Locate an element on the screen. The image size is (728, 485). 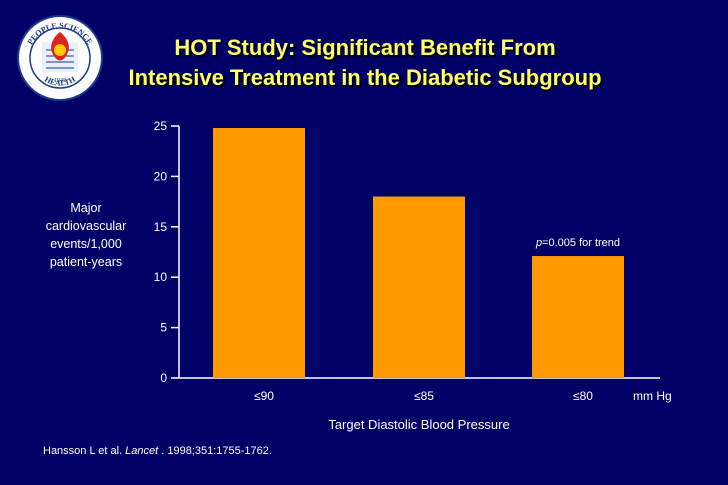
y-tick-label: 15 is located at coordinates (161, 227).